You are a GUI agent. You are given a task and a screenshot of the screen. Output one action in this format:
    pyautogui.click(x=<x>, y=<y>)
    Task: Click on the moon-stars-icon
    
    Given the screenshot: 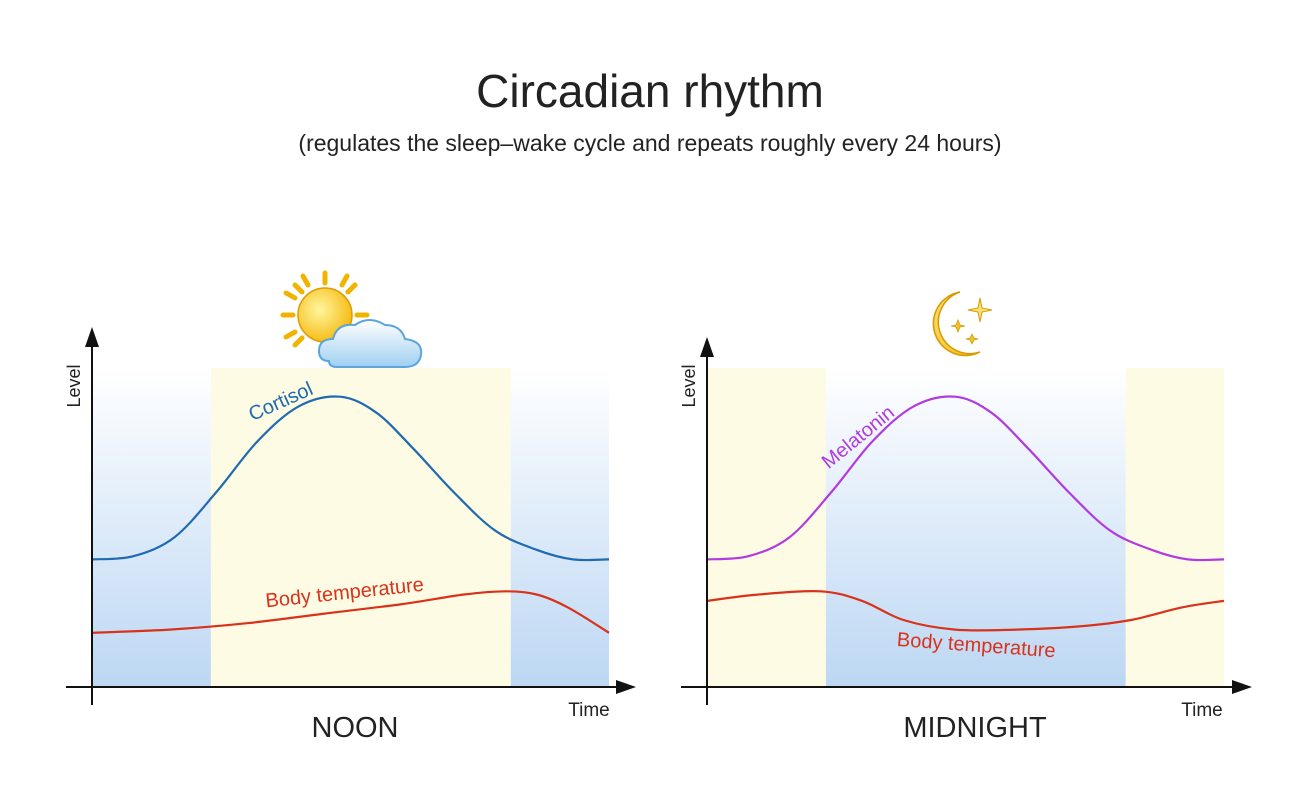 What is the action you would take?
    pyautogui.click(x=962, y=324)
    